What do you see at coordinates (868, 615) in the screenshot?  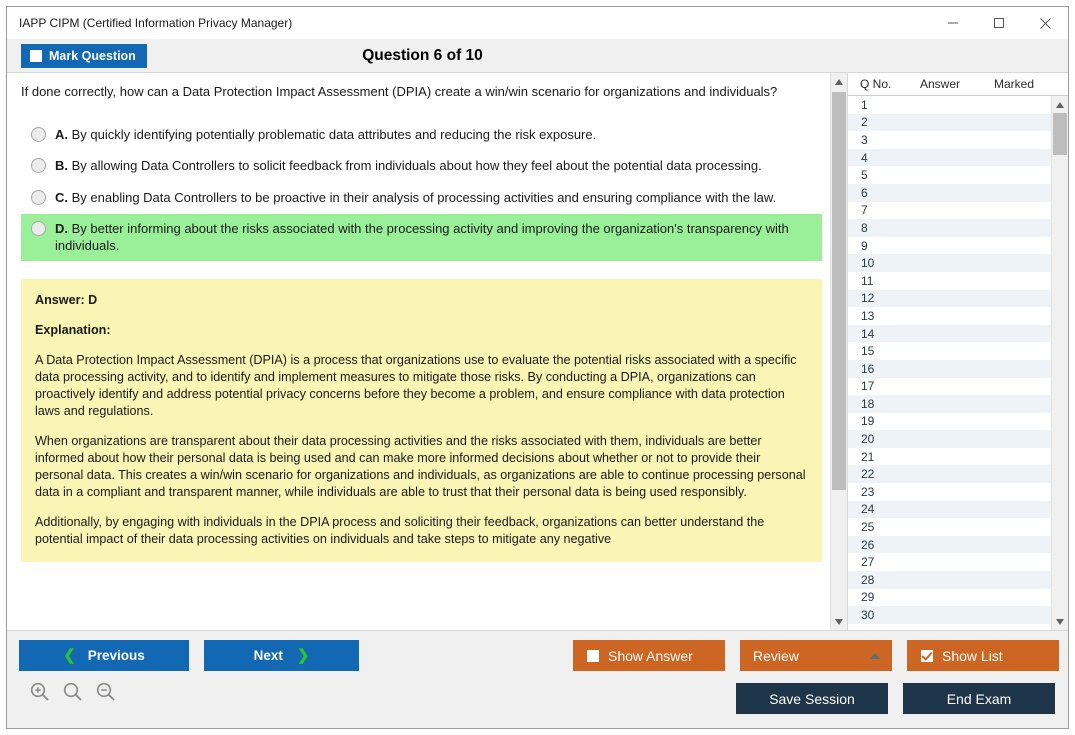 I see `cell-question-number: 30` at bounding box center [868, 615].